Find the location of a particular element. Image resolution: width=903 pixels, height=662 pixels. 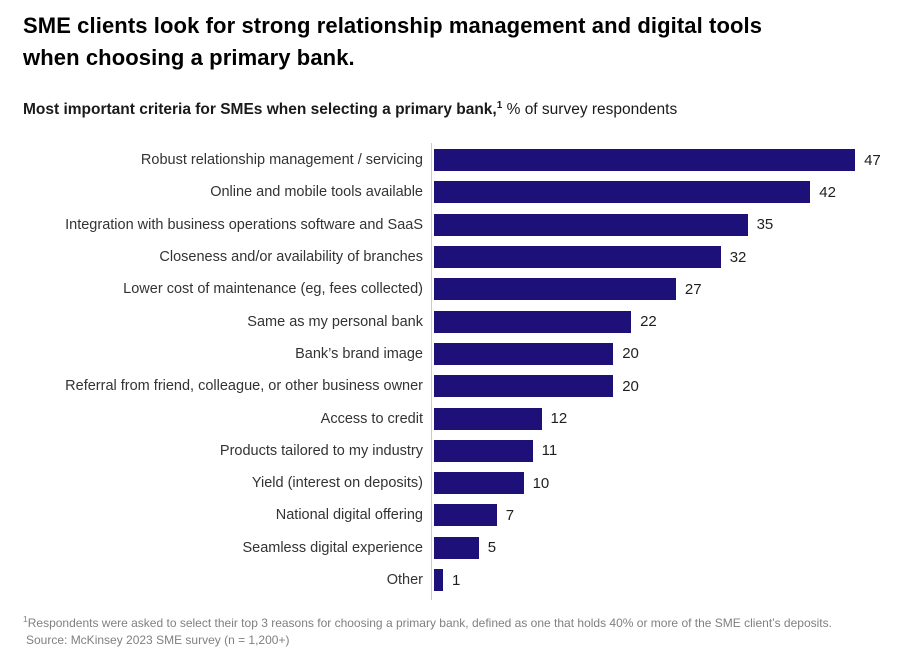

value-label: 47 is located at coordinates (872, 160).